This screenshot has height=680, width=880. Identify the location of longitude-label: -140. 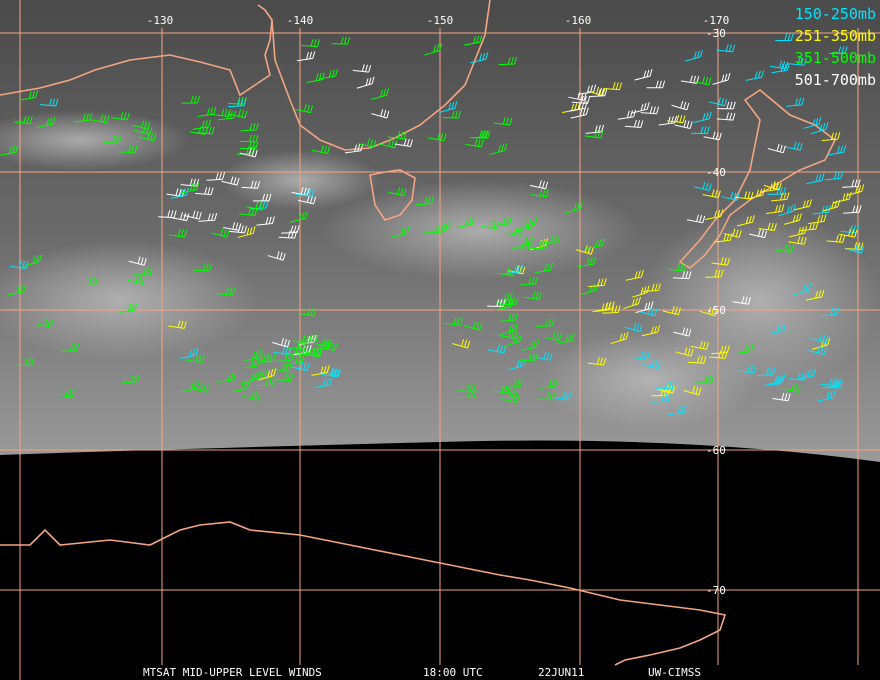
(300, 20).